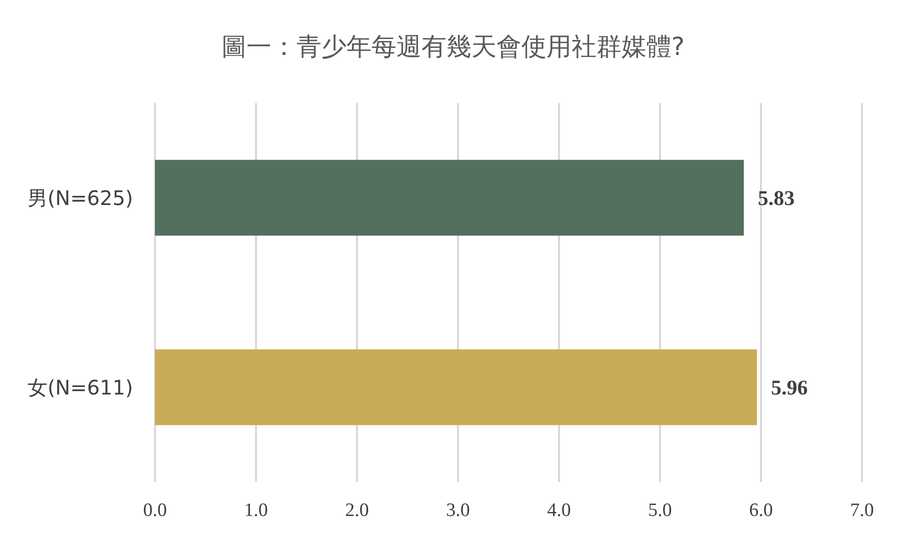 This screenshot has width=906, height=544. What do you see at coordinates (789, 387) in the screenshot?
I see `data-label: 5.96` at bounding box center [789, 387].